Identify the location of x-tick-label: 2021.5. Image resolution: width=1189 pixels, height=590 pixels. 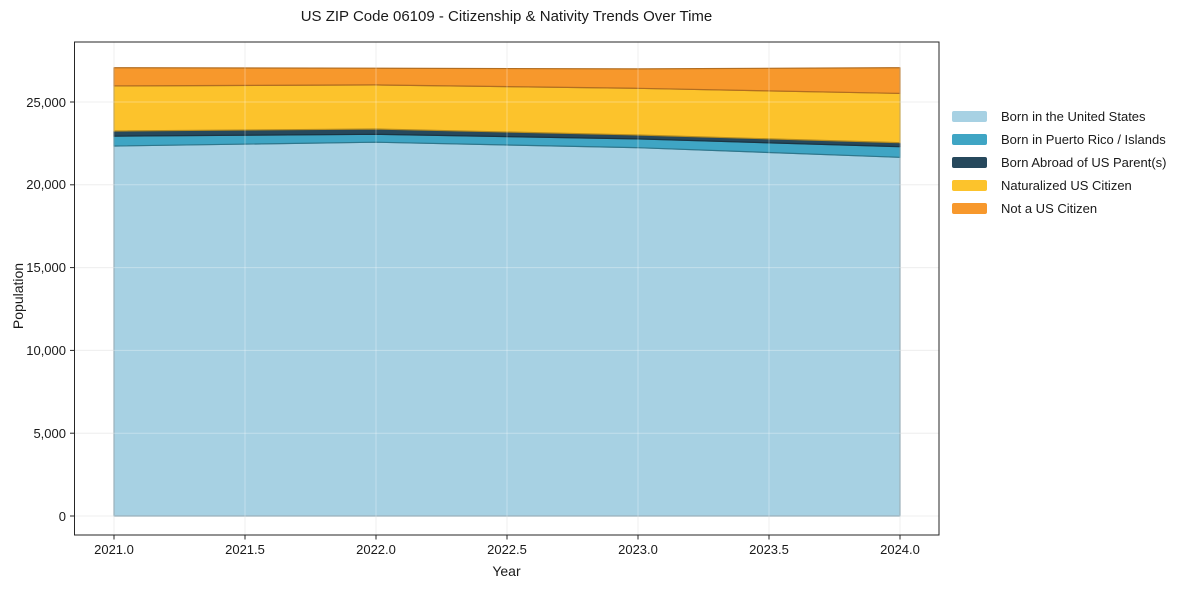
(245, 549).